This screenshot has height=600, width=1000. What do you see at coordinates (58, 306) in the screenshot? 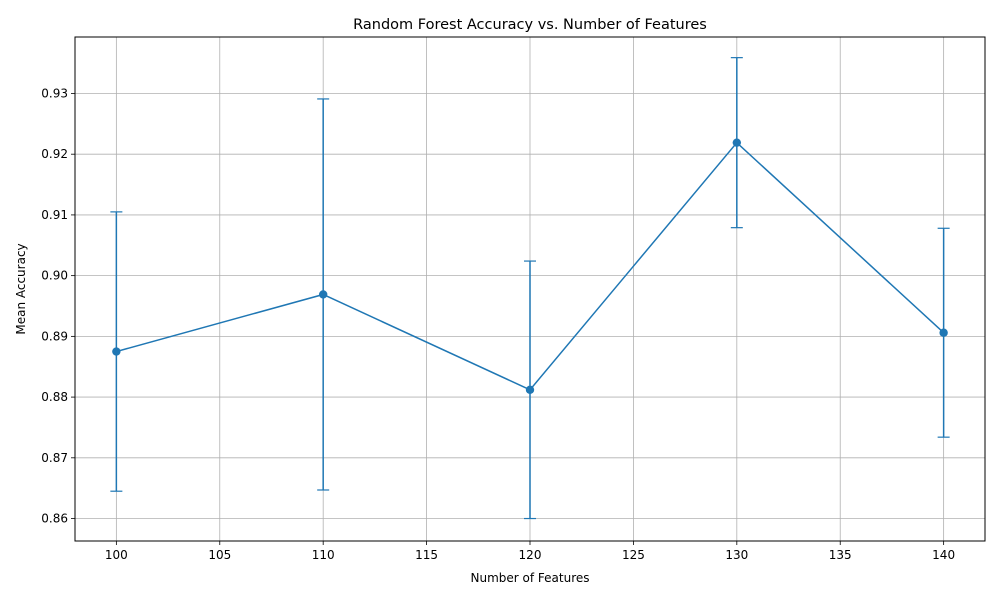
I see `y-axis: 0.86 0.87 0.88 0.89 0.90 0.91 0.92 0.93` at bounding box center [58, 306].